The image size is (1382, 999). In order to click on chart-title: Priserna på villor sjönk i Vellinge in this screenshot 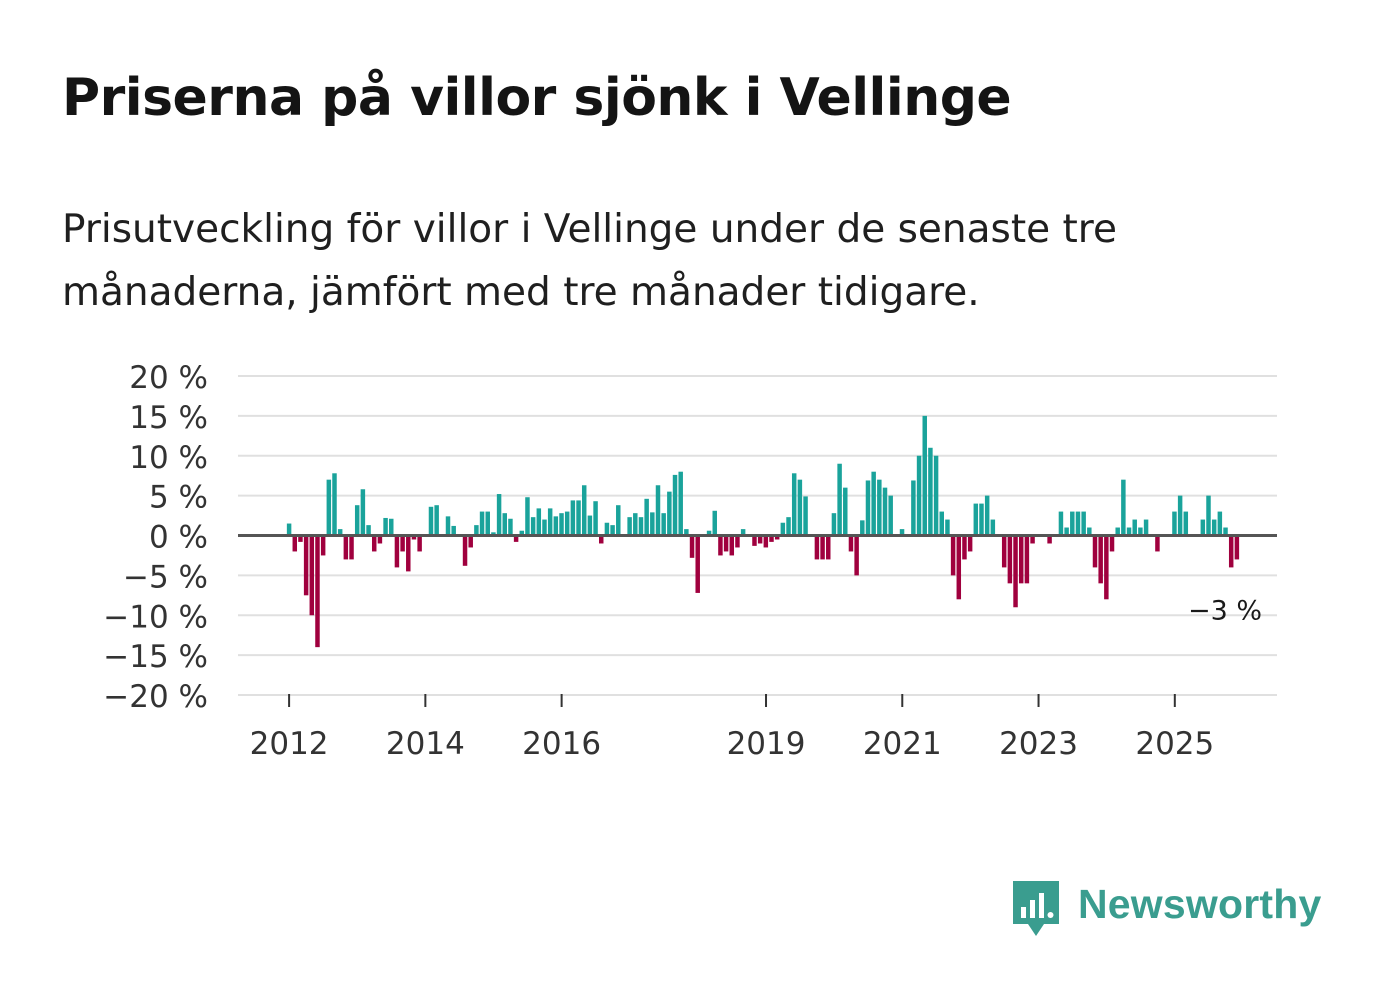, I will do `click(537, 98)`.